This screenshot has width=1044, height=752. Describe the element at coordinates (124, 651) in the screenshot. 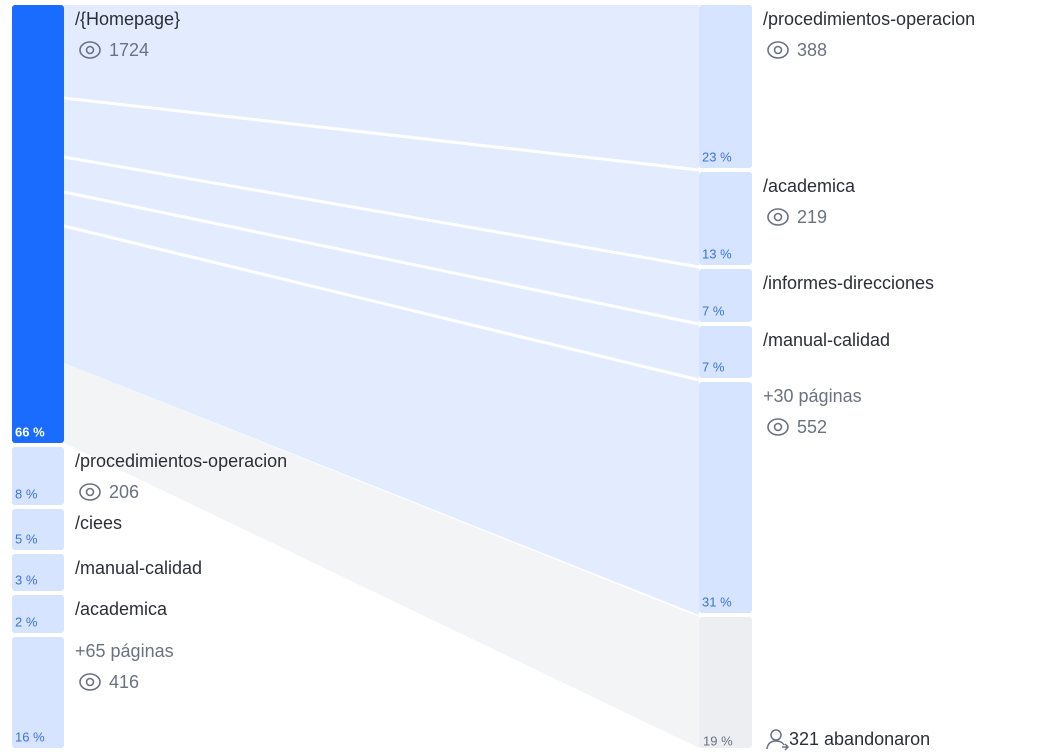

I see `page-label: +65 páginas` at that location.